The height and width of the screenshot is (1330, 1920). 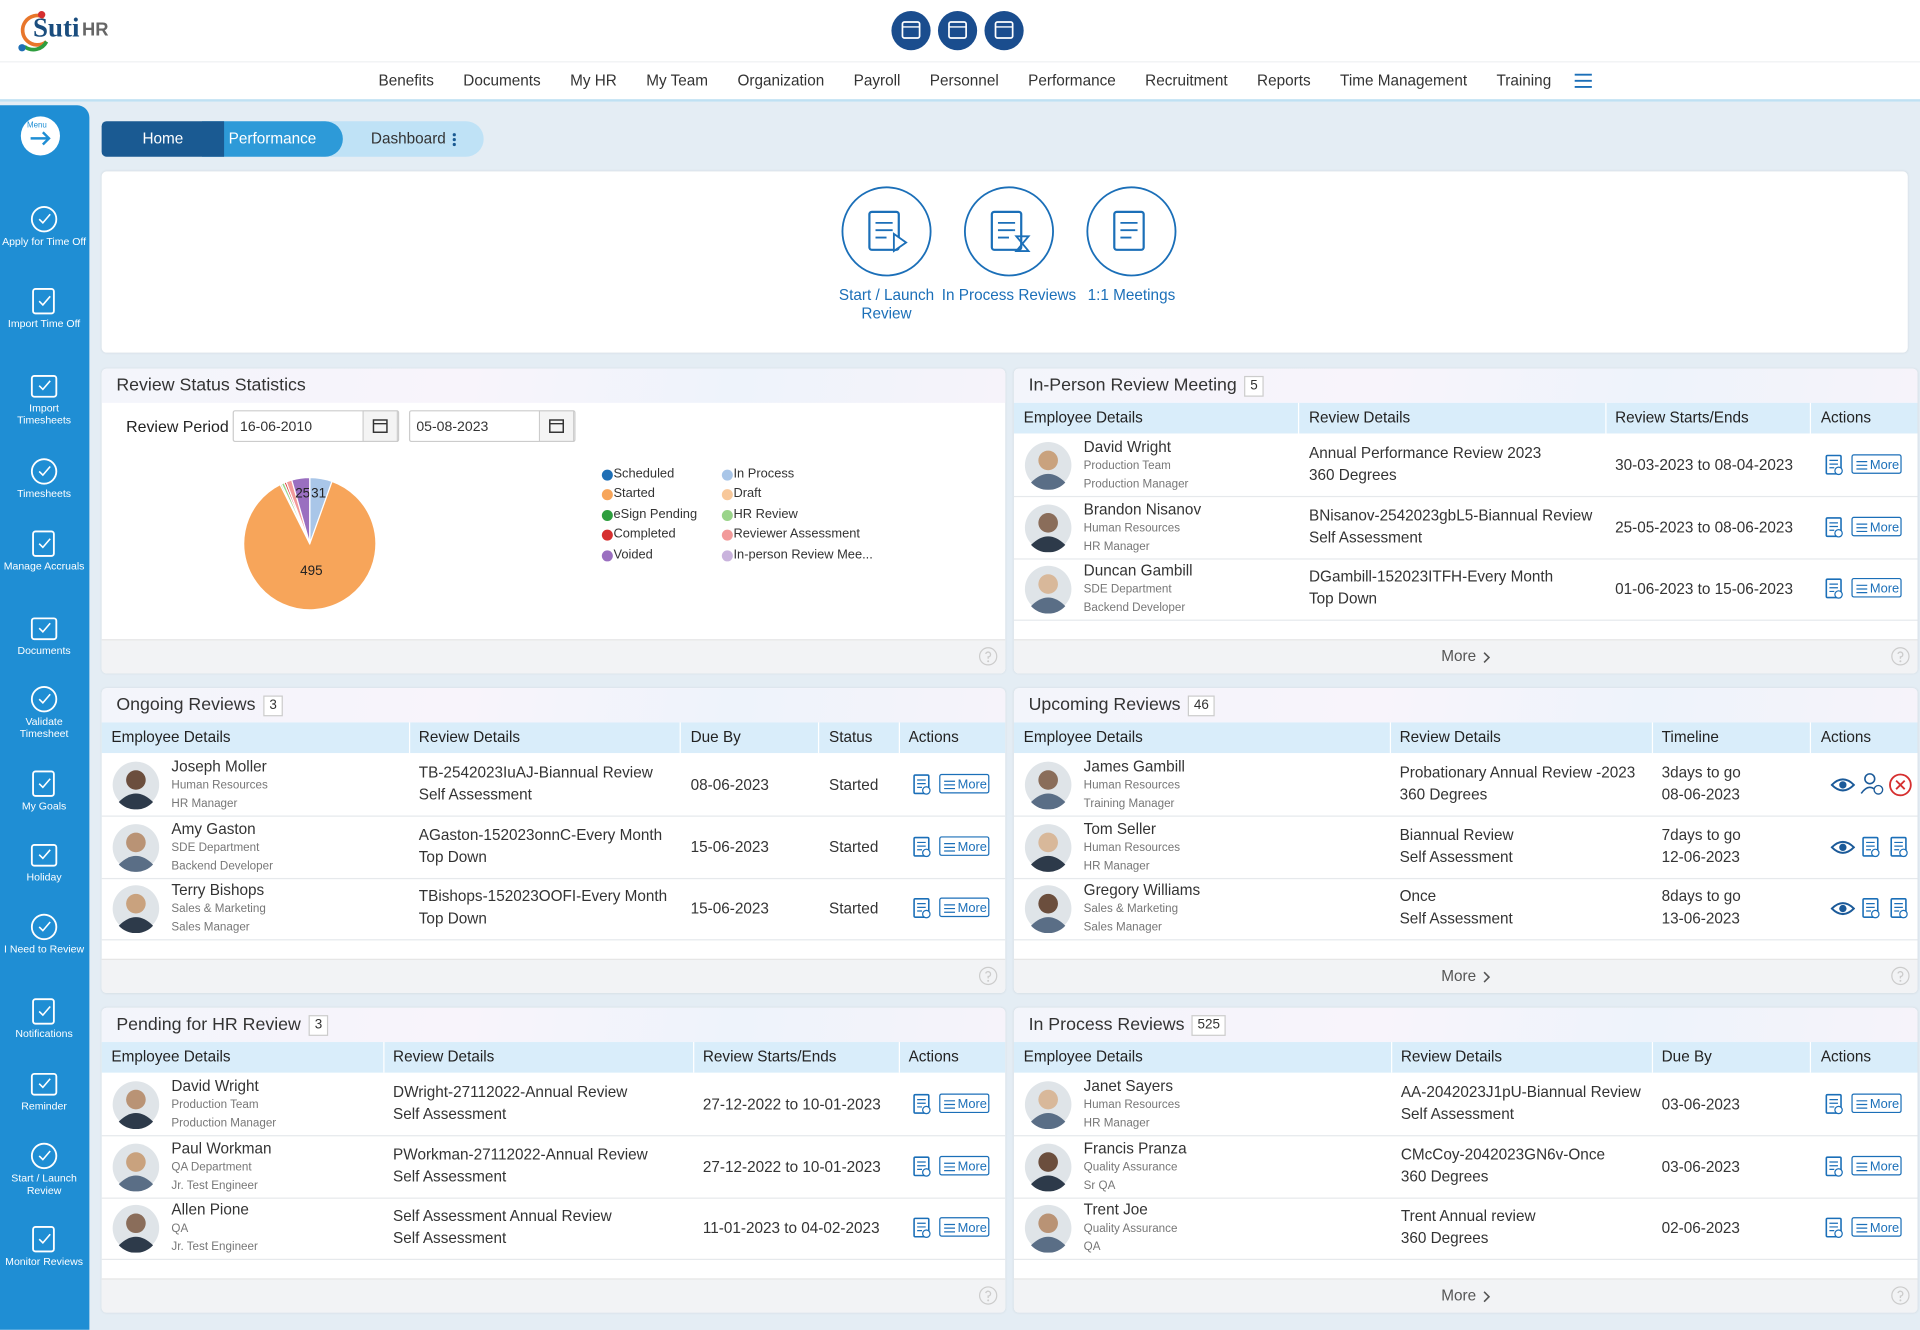 I want to click on quick-action-label: 1:1 Meetings, so click(x=1131, y=295).